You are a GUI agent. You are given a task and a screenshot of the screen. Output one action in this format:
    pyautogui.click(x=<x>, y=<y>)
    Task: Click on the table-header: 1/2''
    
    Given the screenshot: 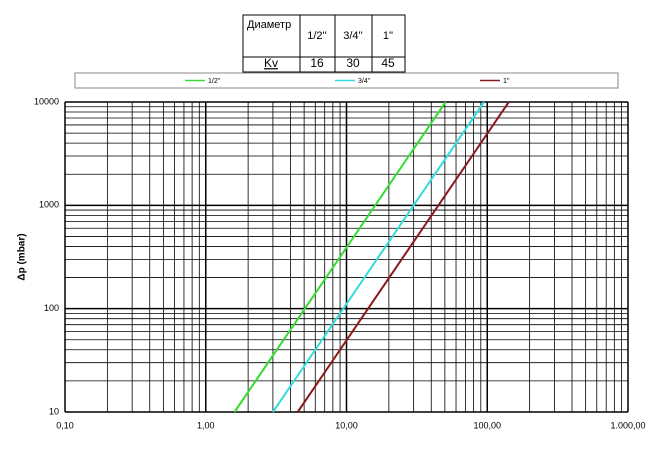 What is the action you would take?
    pyautogui.click(x=317, y=36)
    